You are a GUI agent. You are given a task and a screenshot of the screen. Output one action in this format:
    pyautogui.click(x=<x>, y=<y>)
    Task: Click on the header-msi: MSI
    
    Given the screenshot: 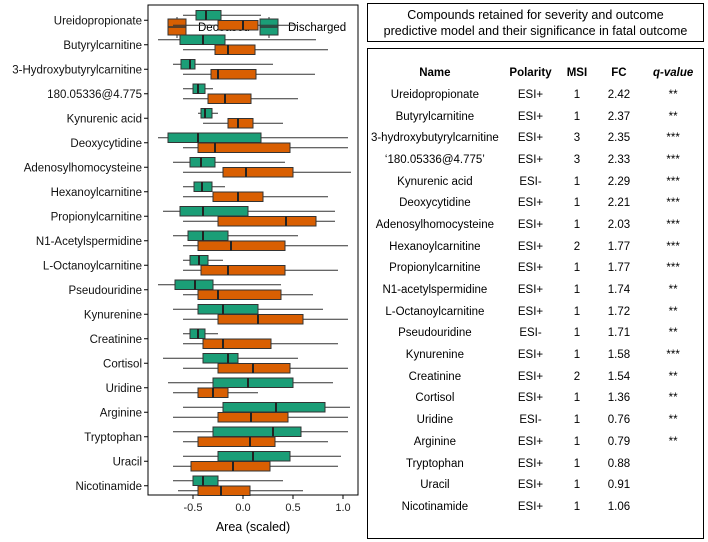 What is the action you would take?
    pyautogui.click(x=577, y=73)
    